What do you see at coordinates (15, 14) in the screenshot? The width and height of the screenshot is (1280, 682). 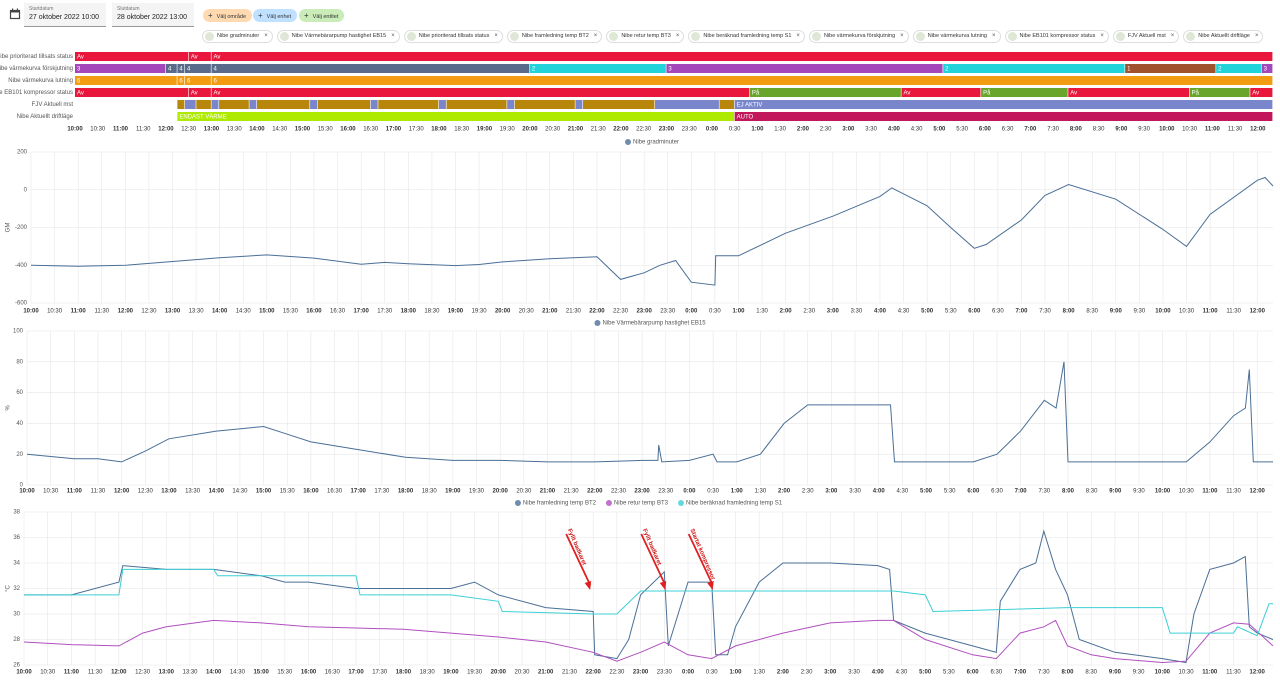 I see `calendar-icon` at bounding box center [15, 14].